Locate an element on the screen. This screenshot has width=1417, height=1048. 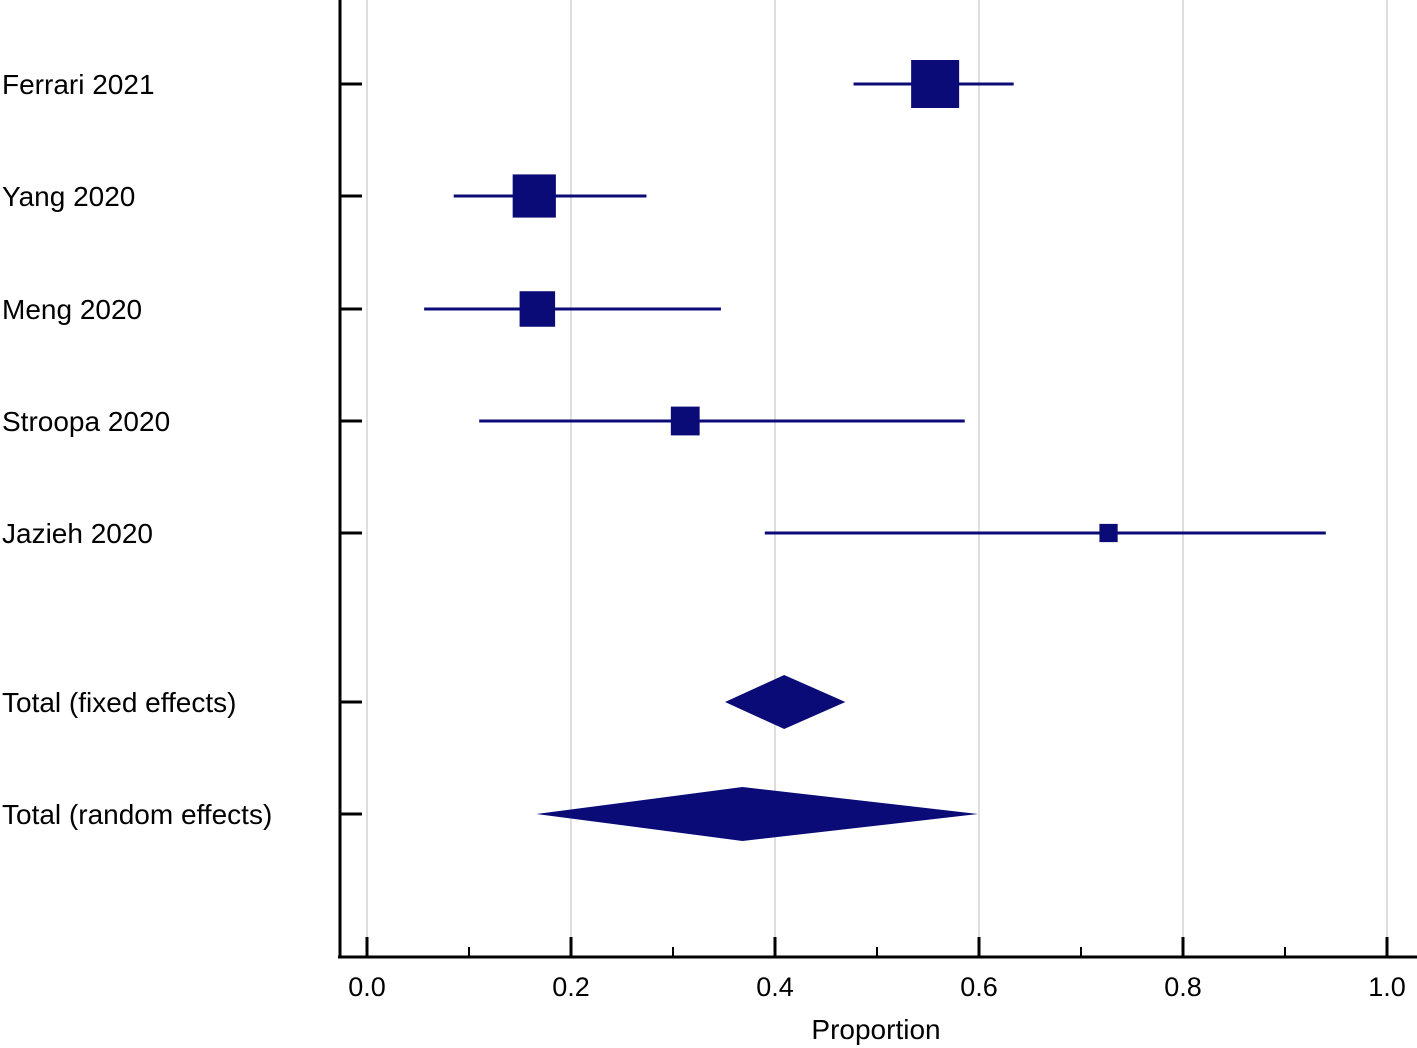
x-tick-label: 0.0 is located at coordinates (367, 987).